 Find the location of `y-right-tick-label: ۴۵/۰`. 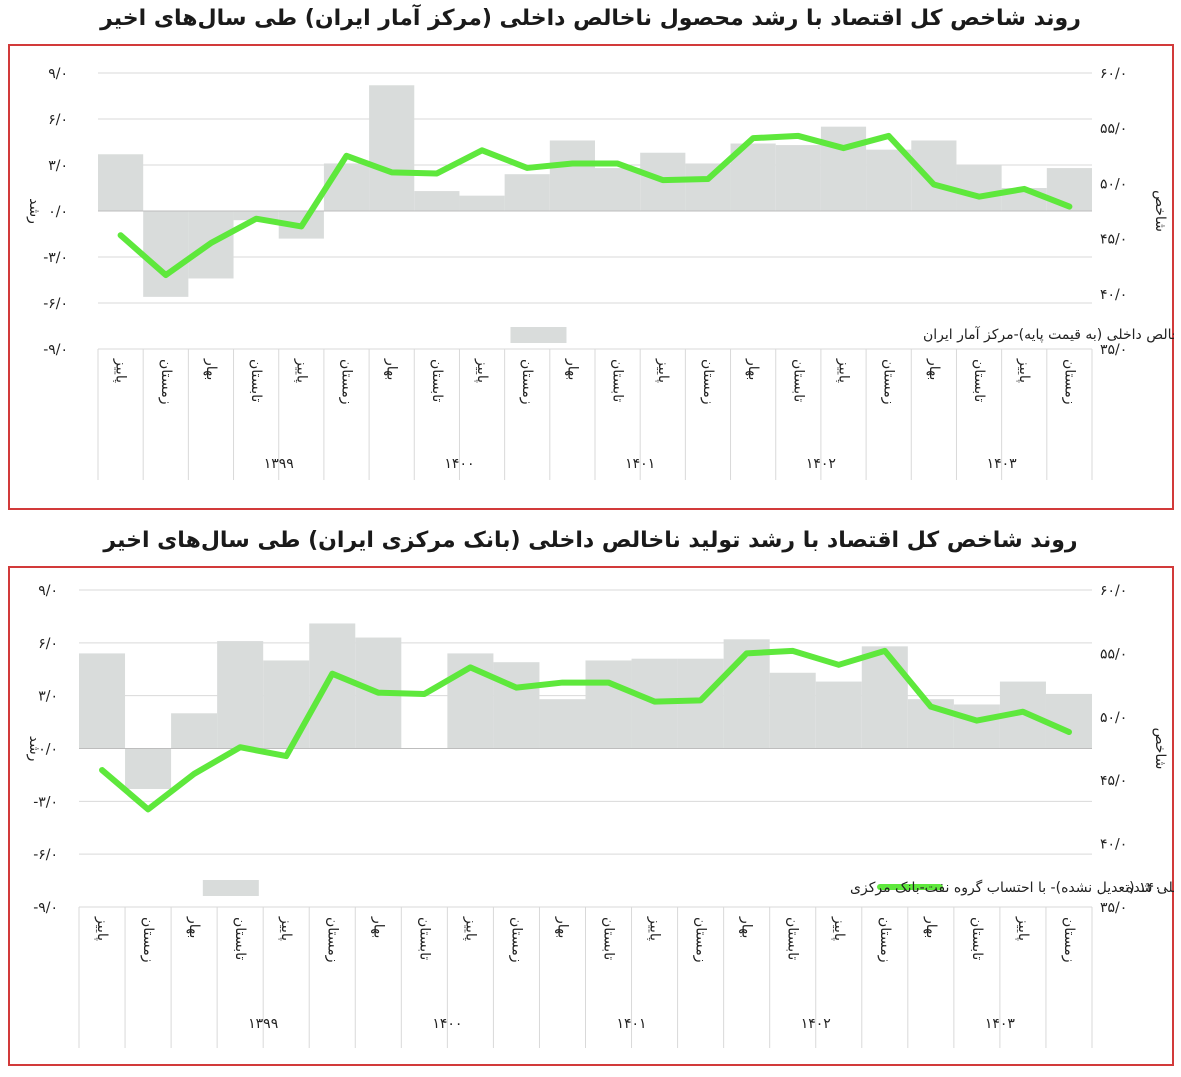

y-right-tick-label: ۴۵/۰ is located at coordinates (1113, 781).